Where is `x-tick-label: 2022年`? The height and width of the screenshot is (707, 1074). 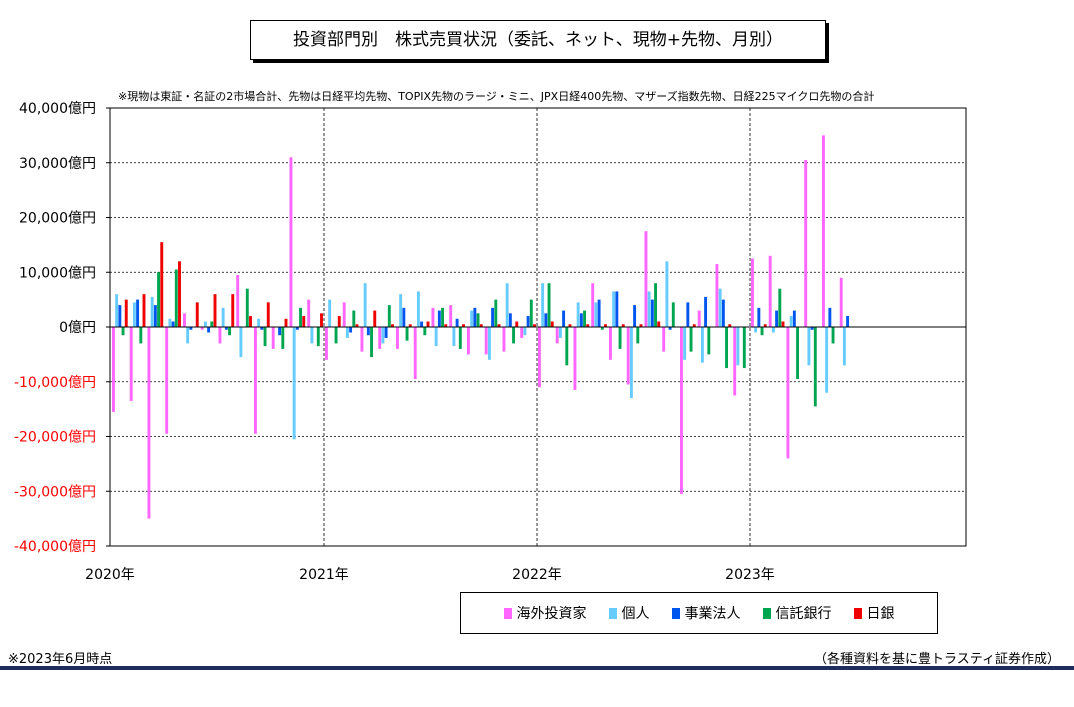 x-tick-label: 2022年 is located at coordinates (537, 575).